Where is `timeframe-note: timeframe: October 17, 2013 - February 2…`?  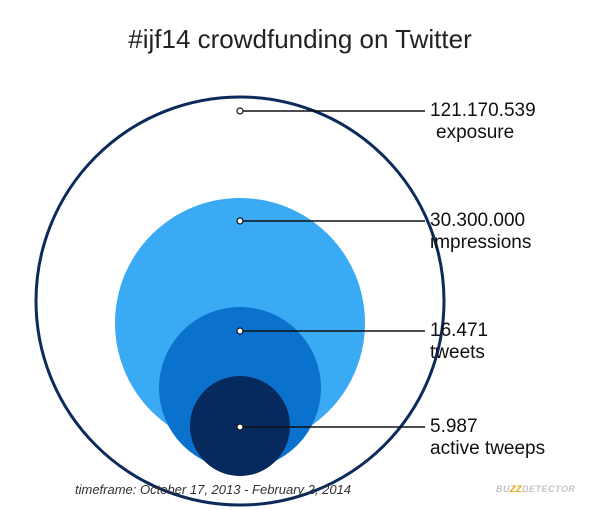 timeframe-note: timeframe: October 17, 2013 - February 2… is located at coordinates (213, 489).